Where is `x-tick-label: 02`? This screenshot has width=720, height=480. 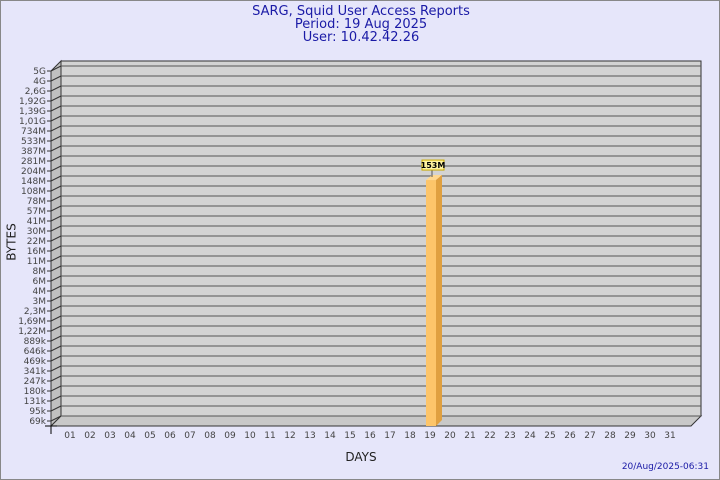
x-tick-label: 02 is located at coordinates (89, 436).